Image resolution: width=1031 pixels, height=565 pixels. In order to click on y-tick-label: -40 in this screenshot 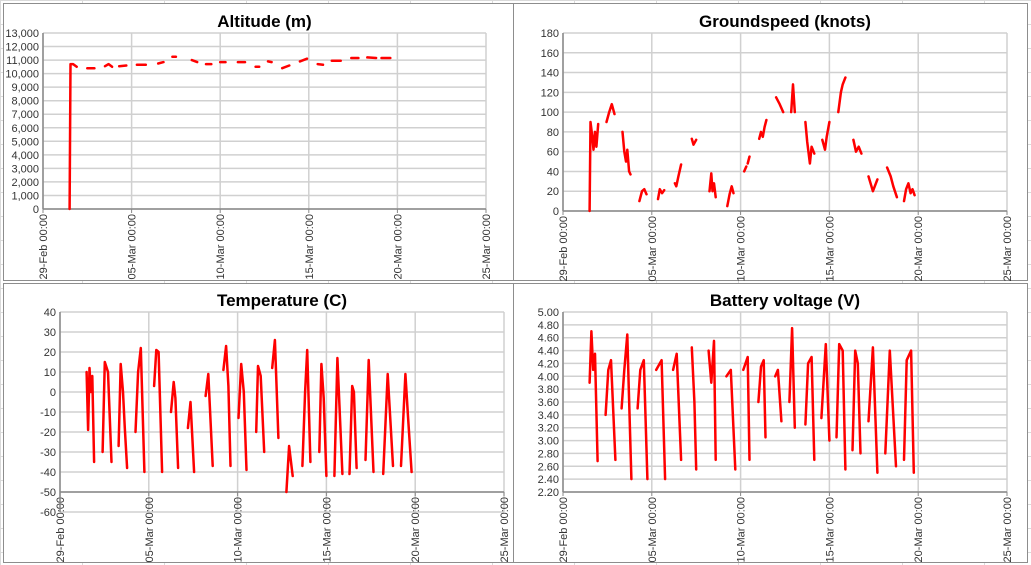, I will do `click(48, 473)`.